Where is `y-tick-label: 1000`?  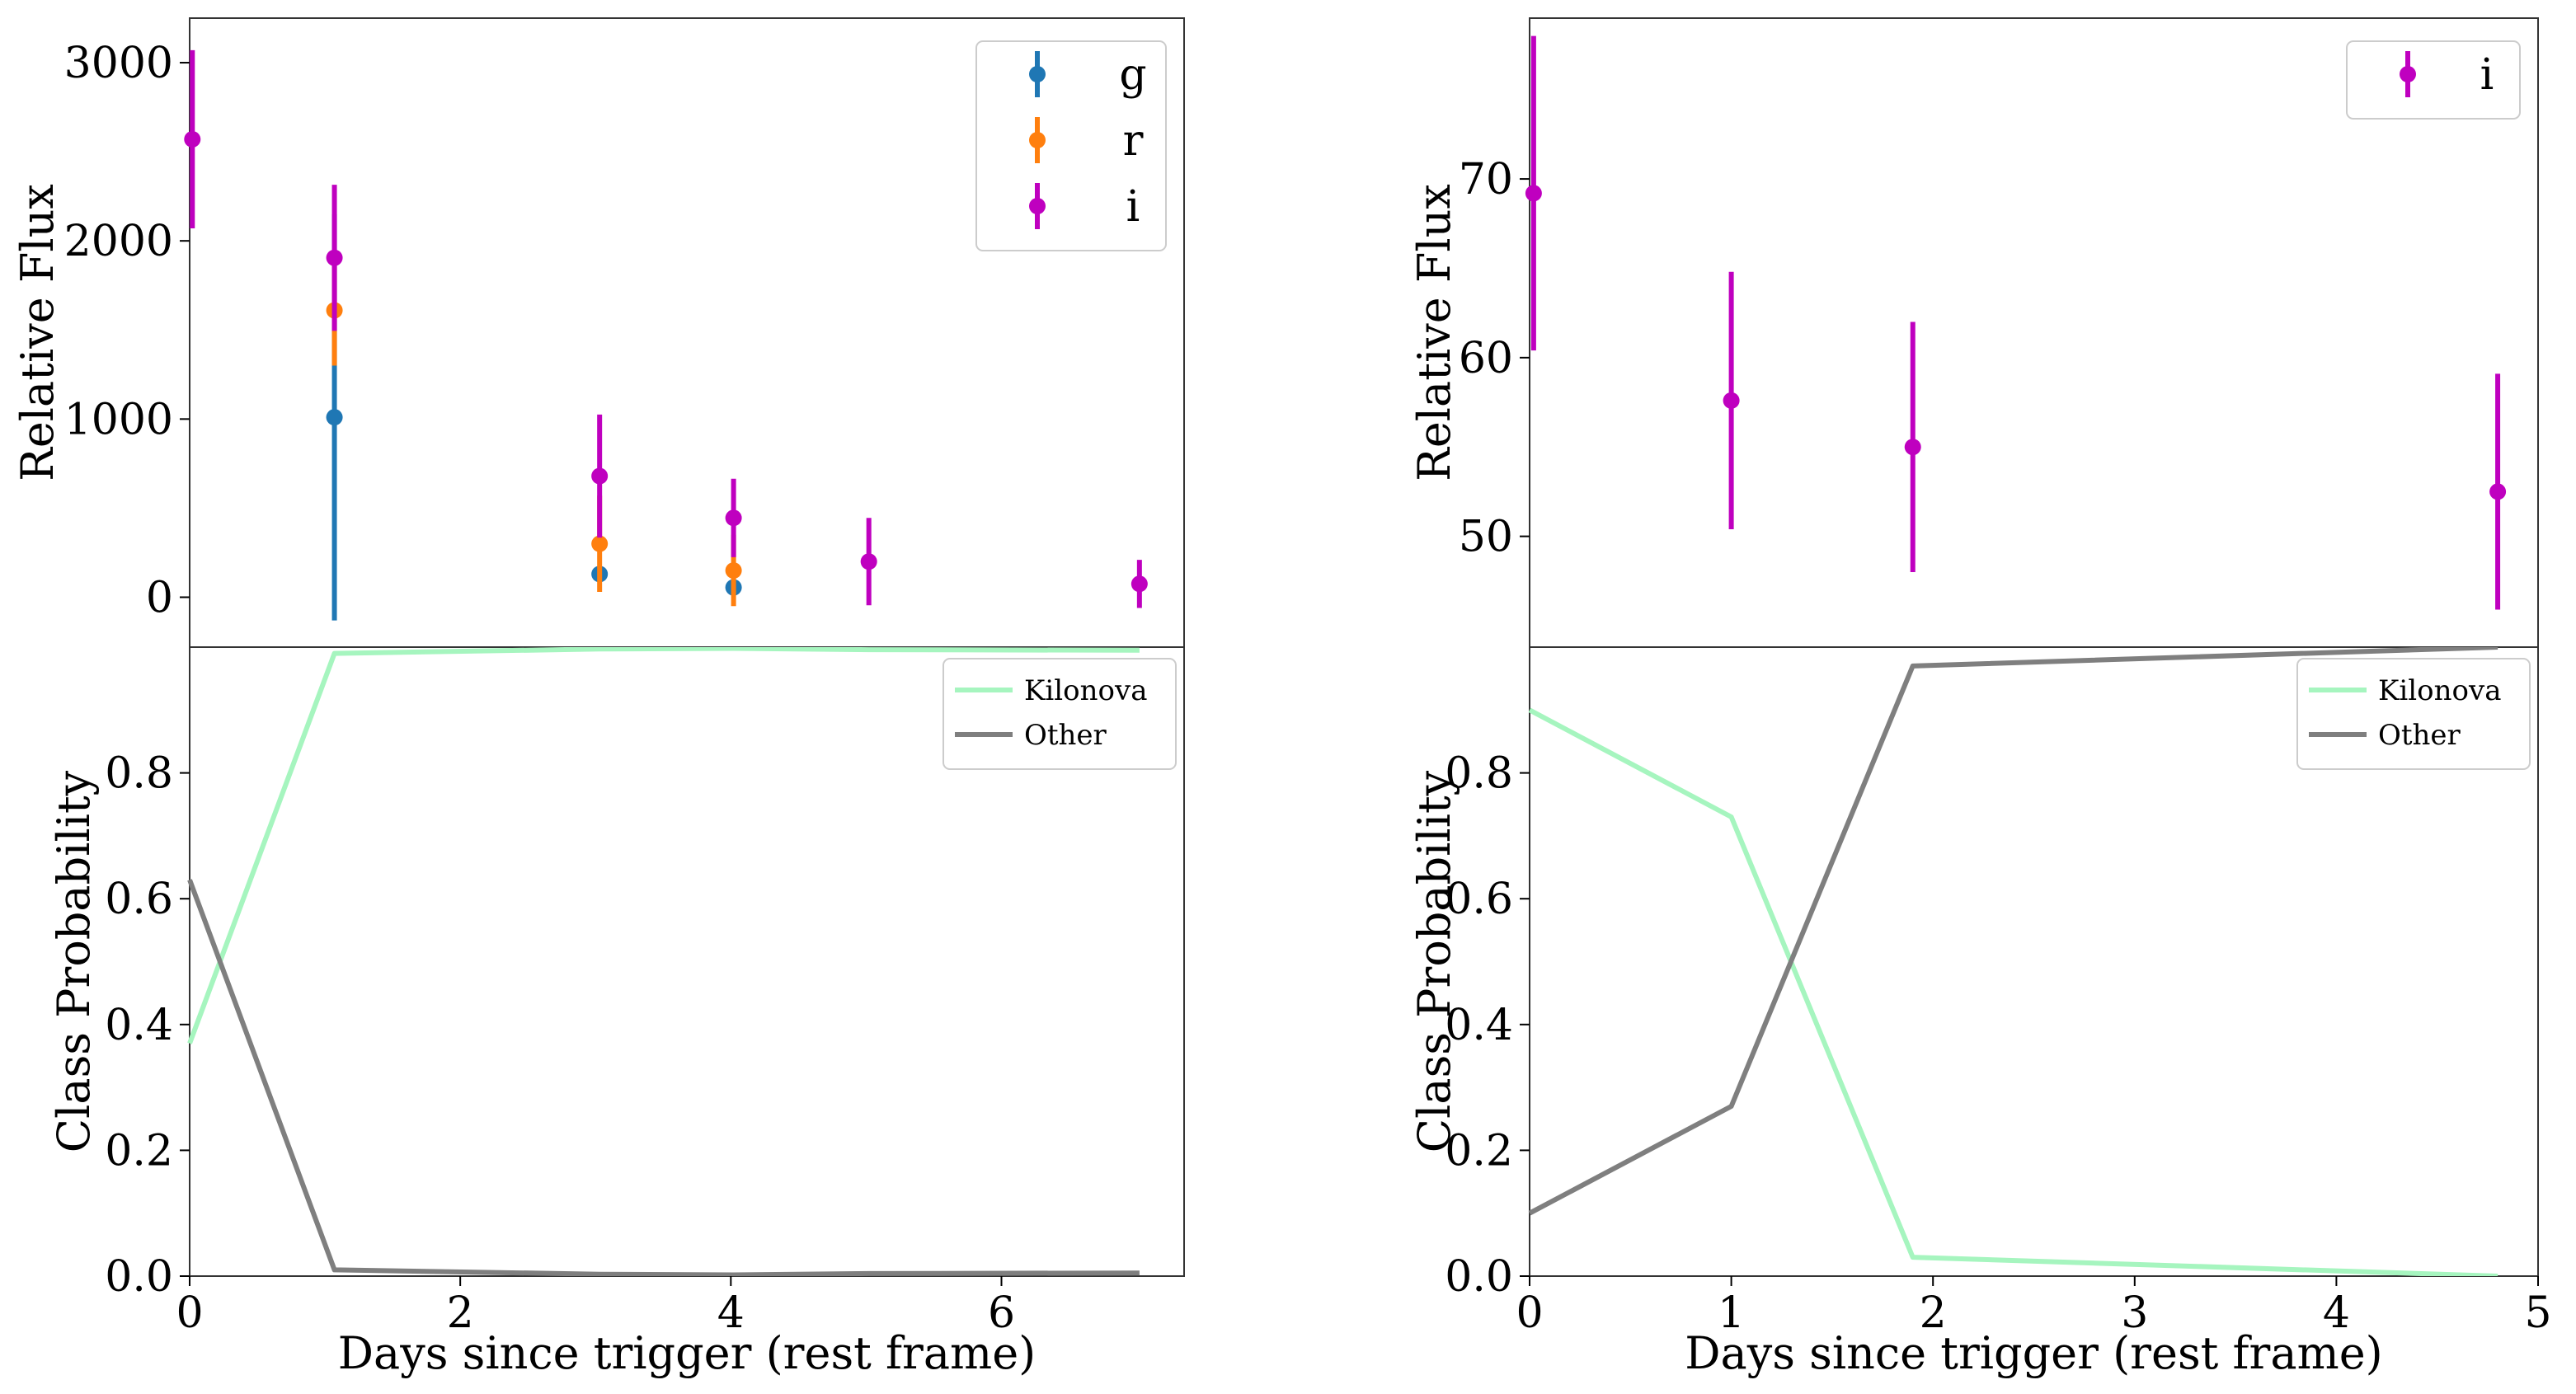 y-tick-label: 1000 is located at coordinates (118, 420).